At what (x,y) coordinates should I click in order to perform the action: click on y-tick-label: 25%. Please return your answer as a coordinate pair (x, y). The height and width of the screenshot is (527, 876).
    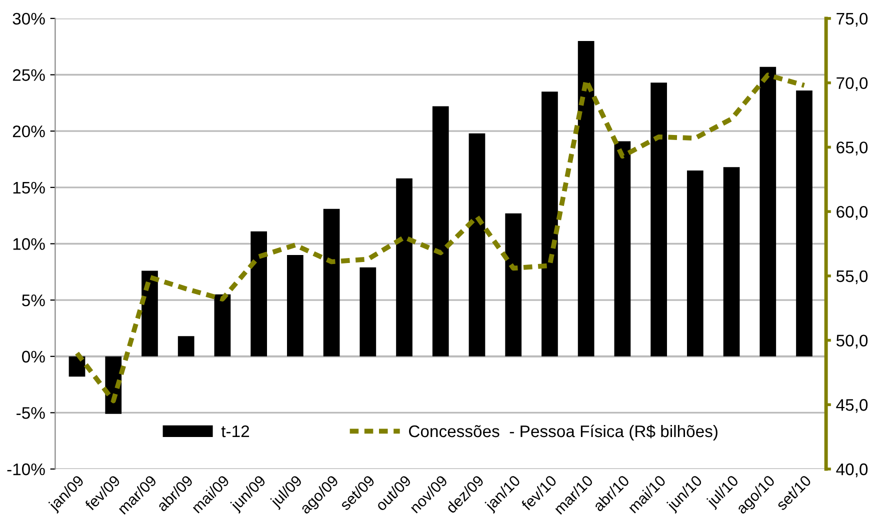
    Looking at the image, I should click on (28, 75).